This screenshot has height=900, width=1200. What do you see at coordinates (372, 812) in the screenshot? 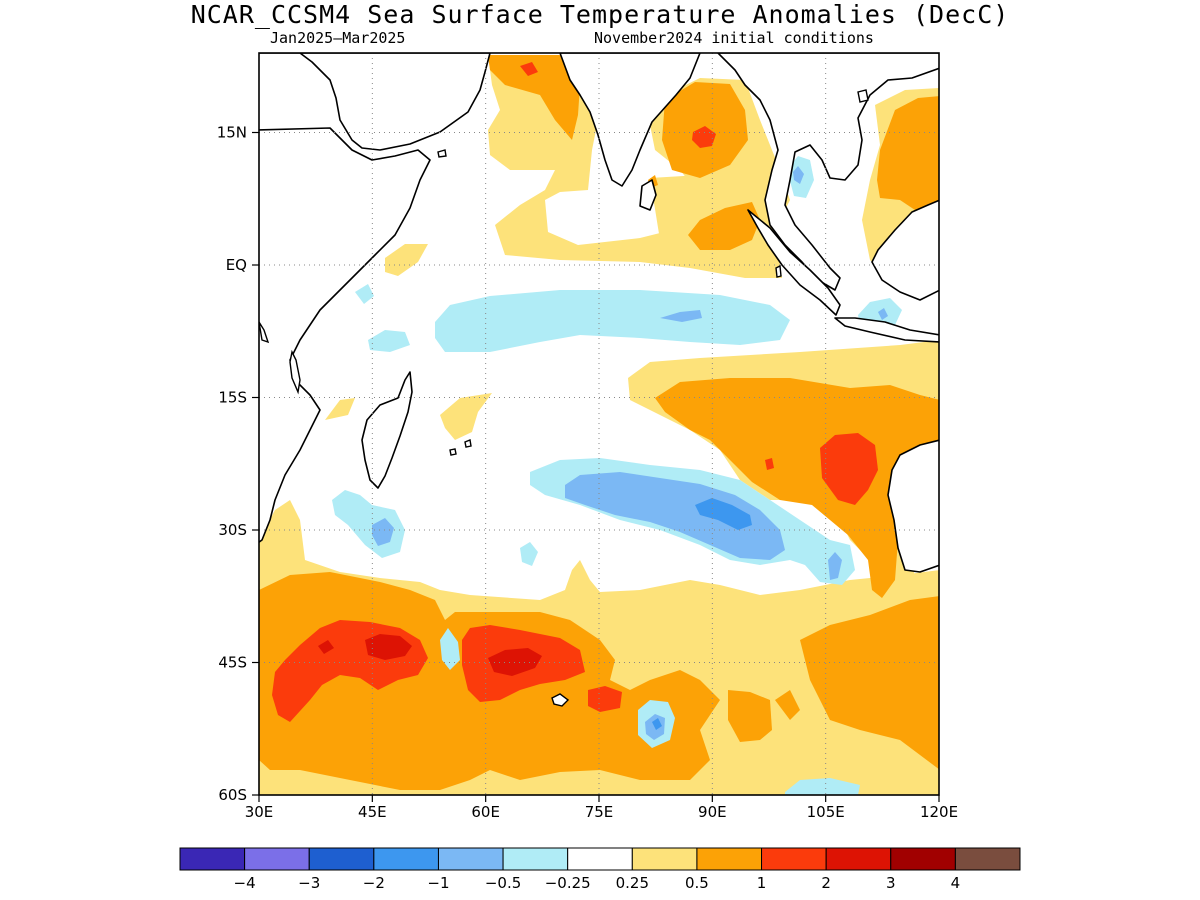
I see `lon-tick-label: 45E` at bounding box center [372, 812].